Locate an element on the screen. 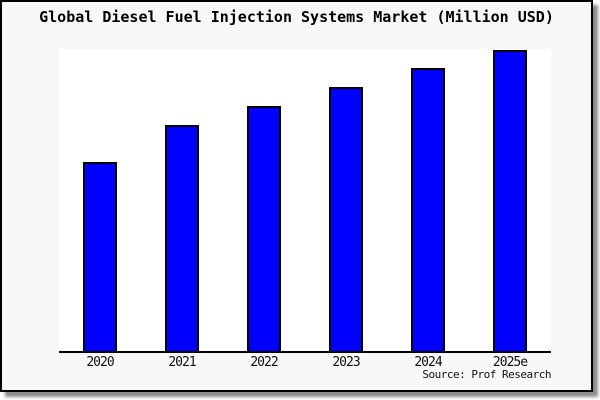 The image size is (600, 400). bar-slot-2020 is located at coordinates (100, 200).